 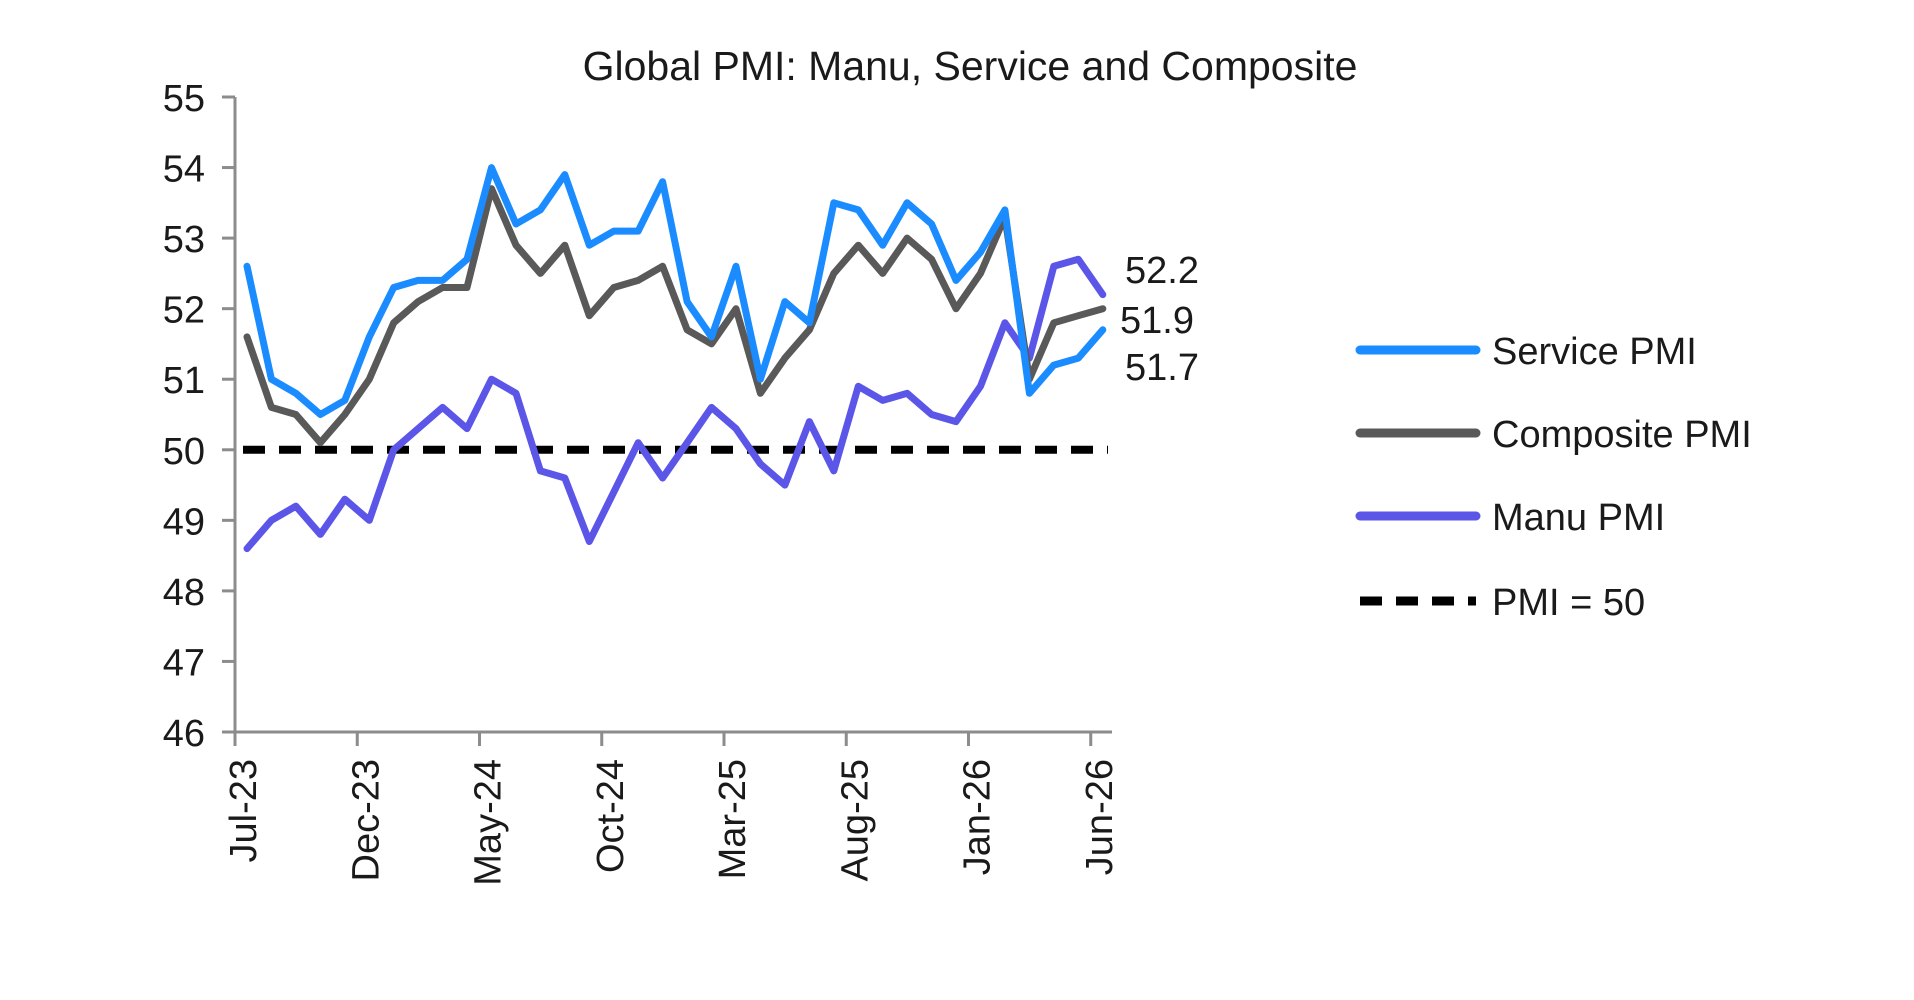 What do you see at coordinates (489, 822) in the screenshot?
I see `x-tick-label: May-24` at bounding box center [489, 822].